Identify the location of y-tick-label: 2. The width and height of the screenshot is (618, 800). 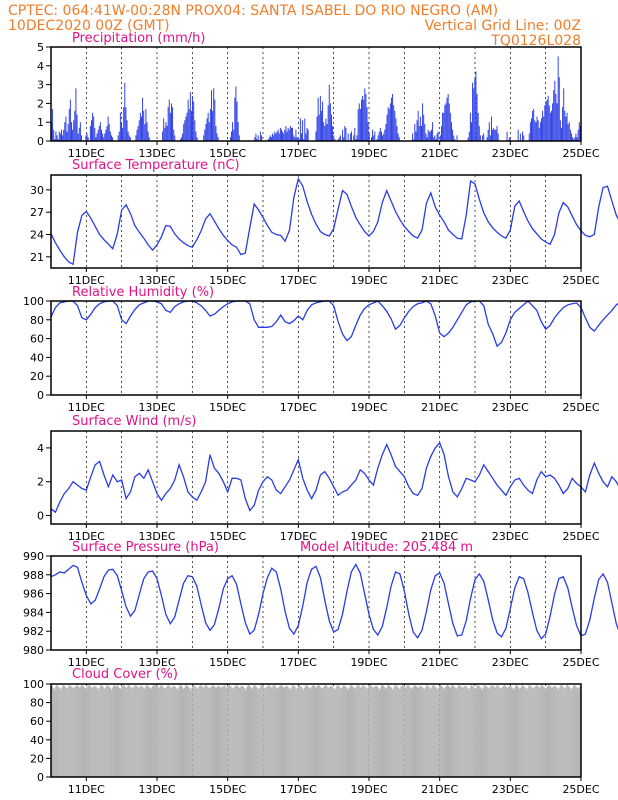
(40, 103).